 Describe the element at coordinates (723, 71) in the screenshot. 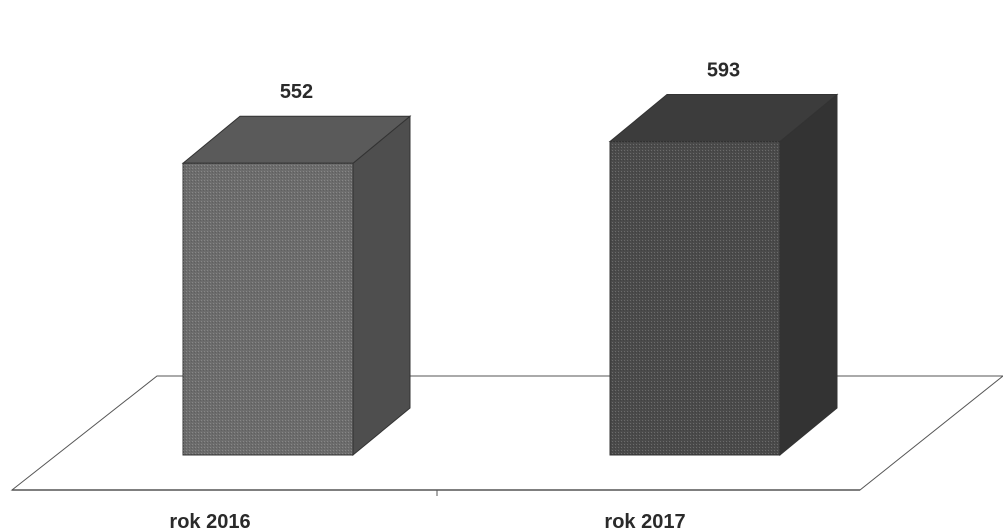

I see `data-label-1: 593` at that location.